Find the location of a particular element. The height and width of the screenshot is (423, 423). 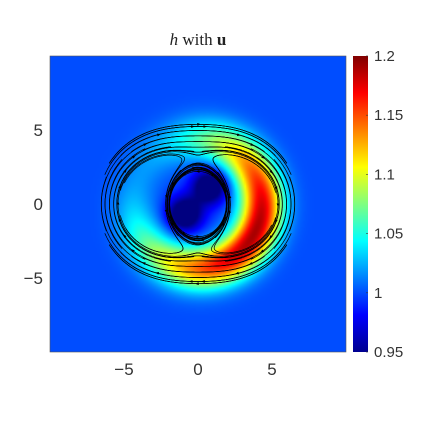

colorbar-tick-label: 1.05 is located at coordinates (388, 234).